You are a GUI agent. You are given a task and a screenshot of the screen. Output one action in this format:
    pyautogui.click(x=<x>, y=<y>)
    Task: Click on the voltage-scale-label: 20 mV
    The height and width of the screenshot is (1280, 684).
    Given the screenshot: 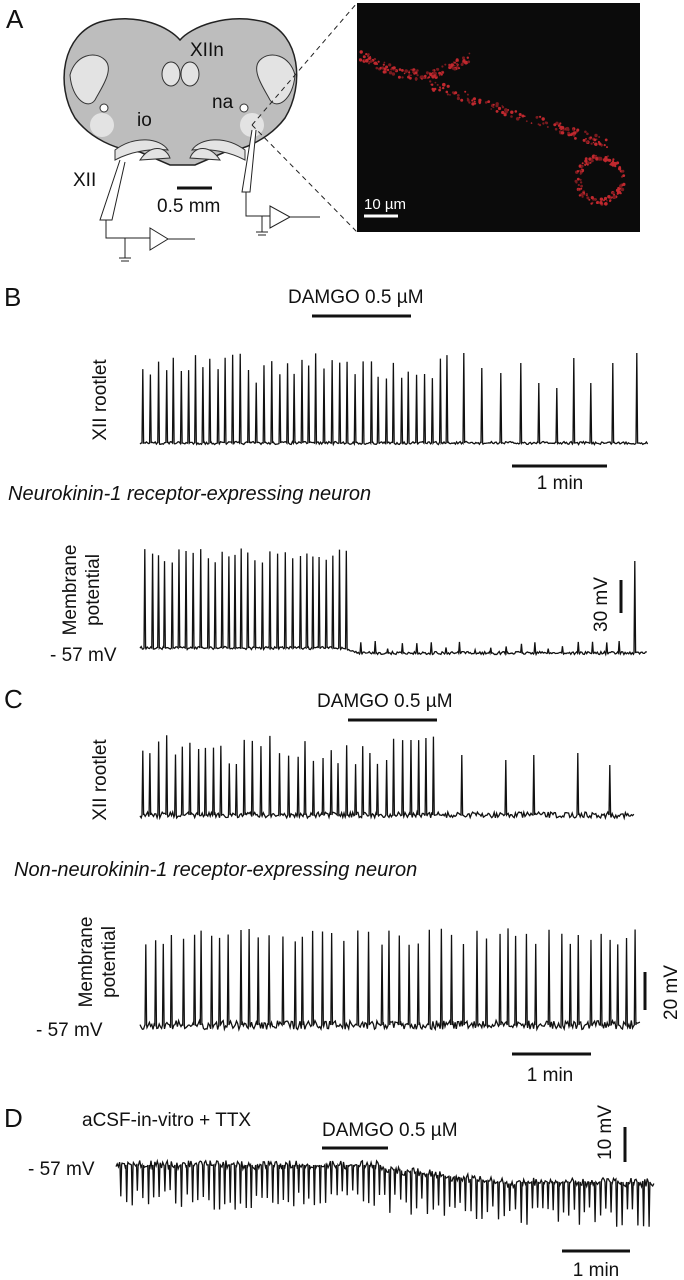 What is the action you would take?
    pyautogui.click(x=671, y=992)
    